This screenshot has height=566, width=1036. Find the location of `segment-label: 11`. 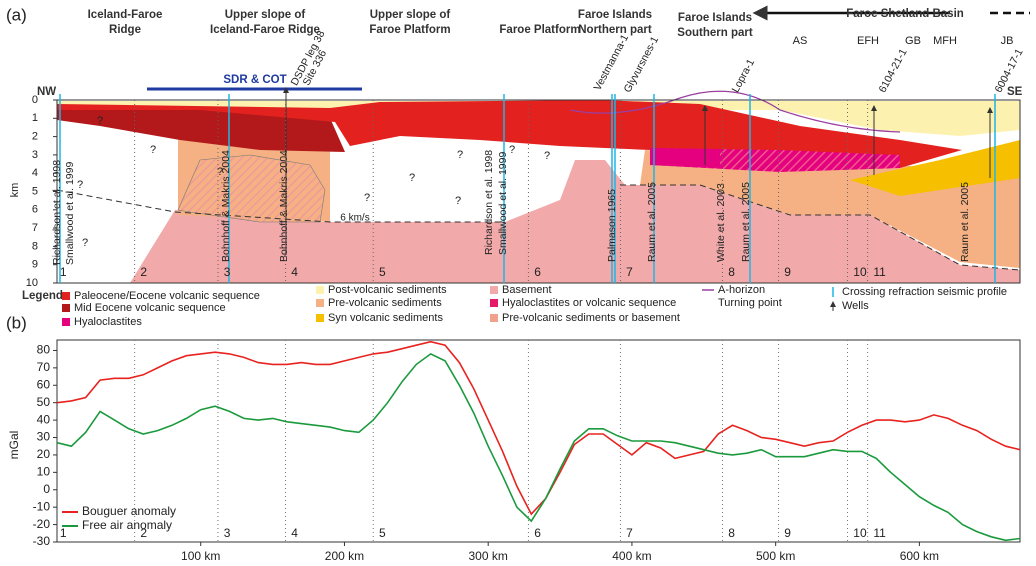

segment-label: 11 is located at coordinates (879, 533).